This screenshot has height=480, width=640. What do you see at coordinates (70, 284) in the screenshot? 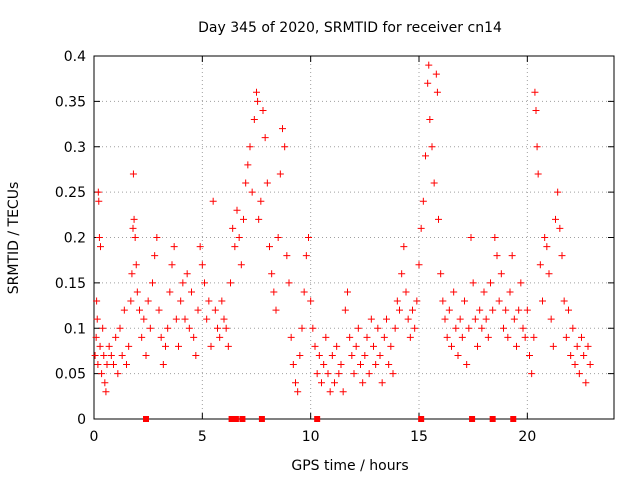
I see `y-tick-label: 0.15` at bounding box center [70, 284].